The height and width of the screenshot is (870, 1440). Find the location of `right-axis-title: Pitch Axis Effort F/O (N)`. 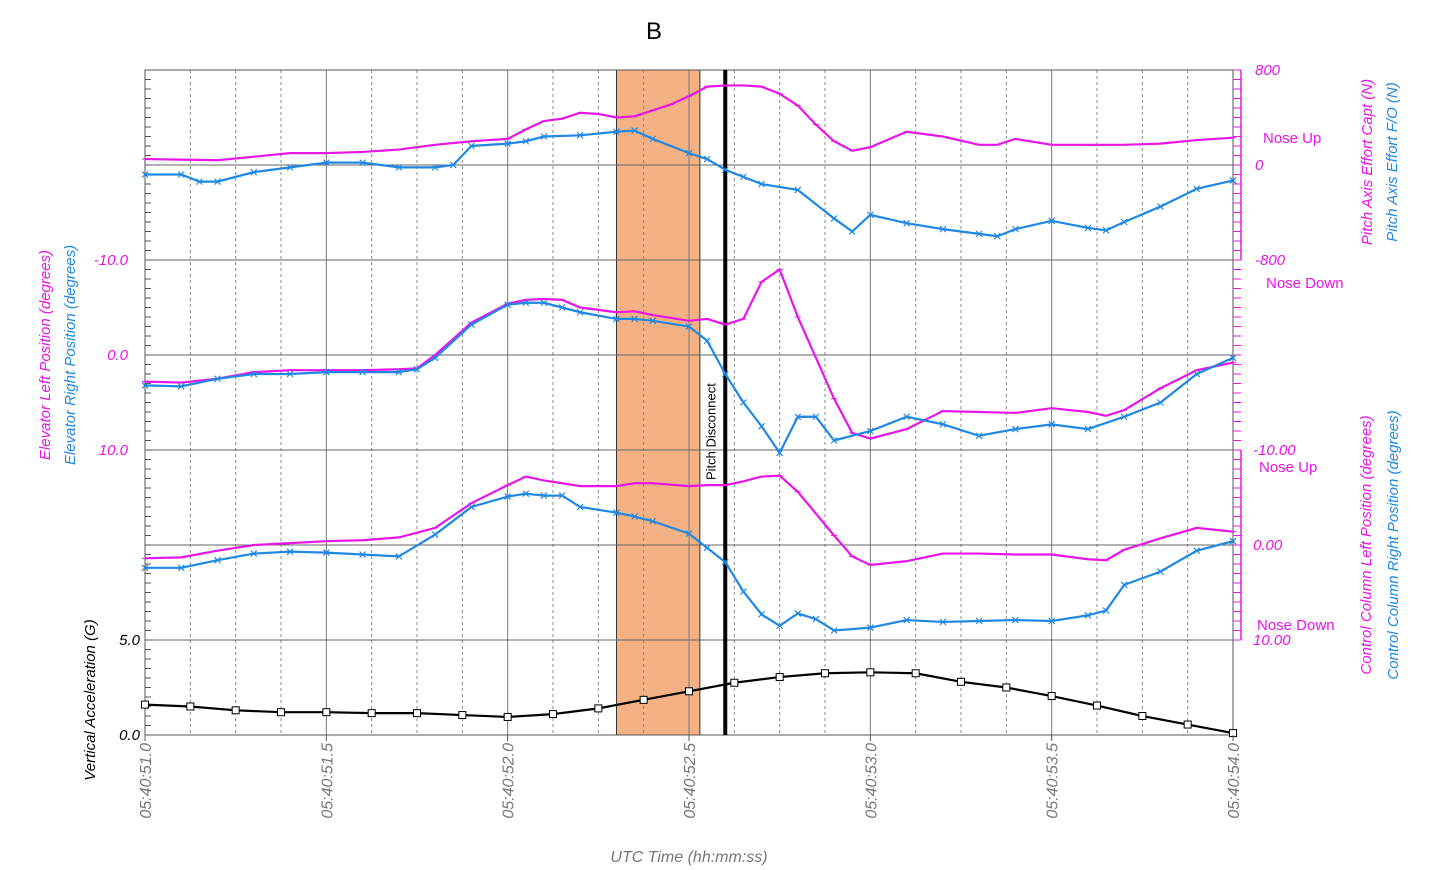

right-axis-title: Pitch Axis Effort F/O (N) is located at coordinates (1392, 161).